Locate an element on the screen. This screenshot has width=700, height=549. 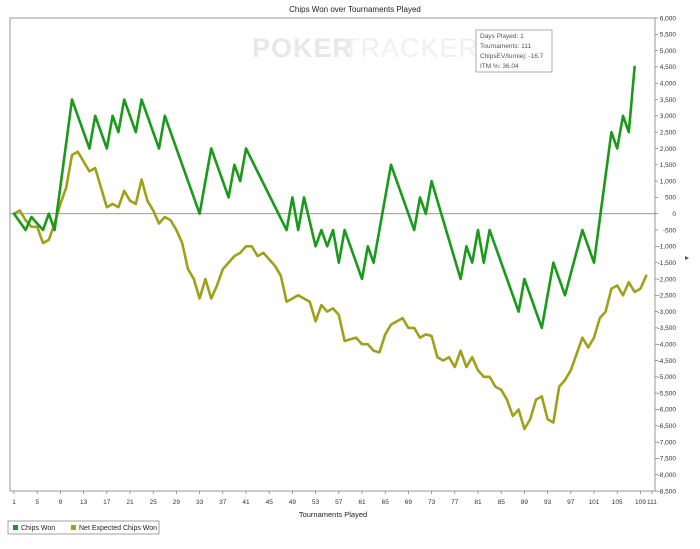
info-itm: ITM %: 36.04 is located at coordinates (499, 66).